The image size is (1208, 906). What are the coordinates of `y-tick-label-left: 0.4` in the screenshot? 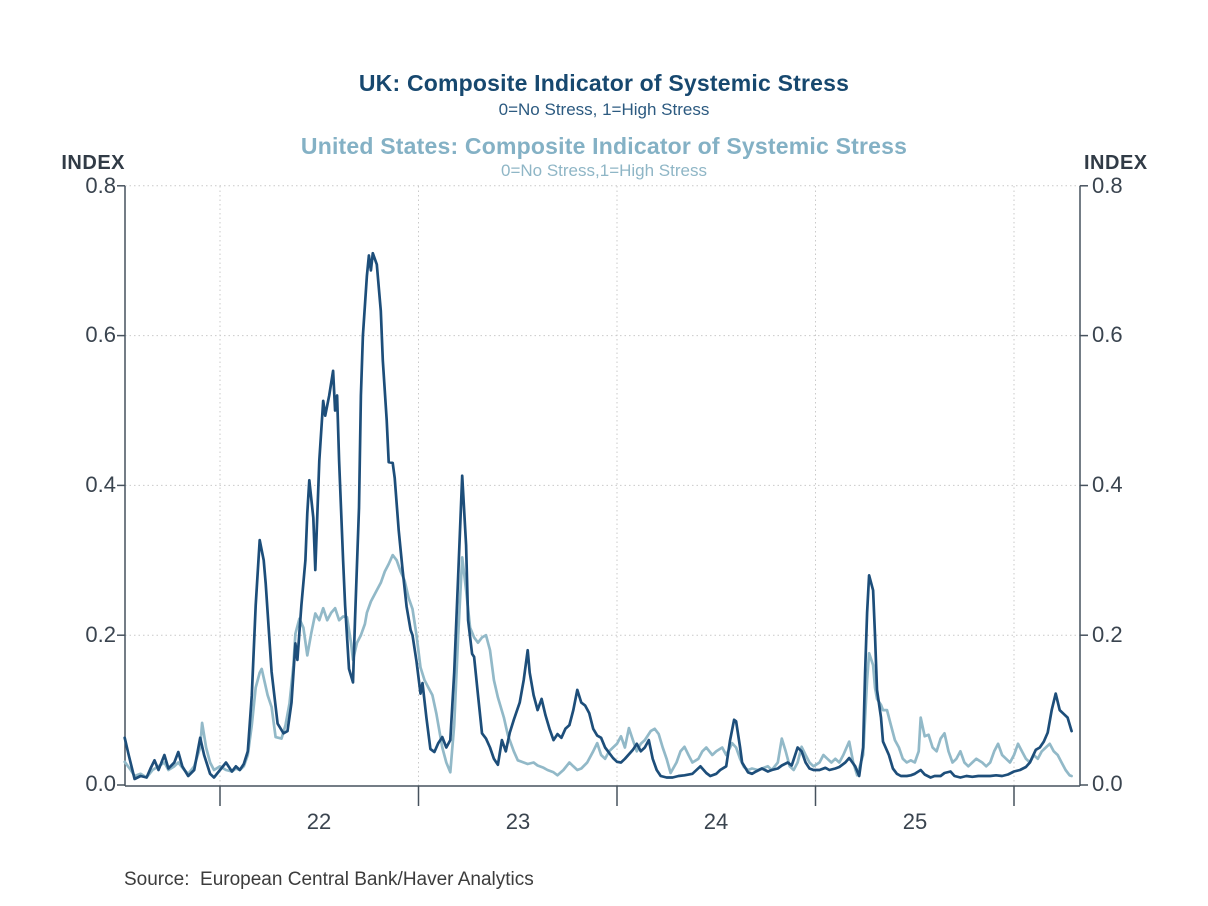 It's located at (100, 484).